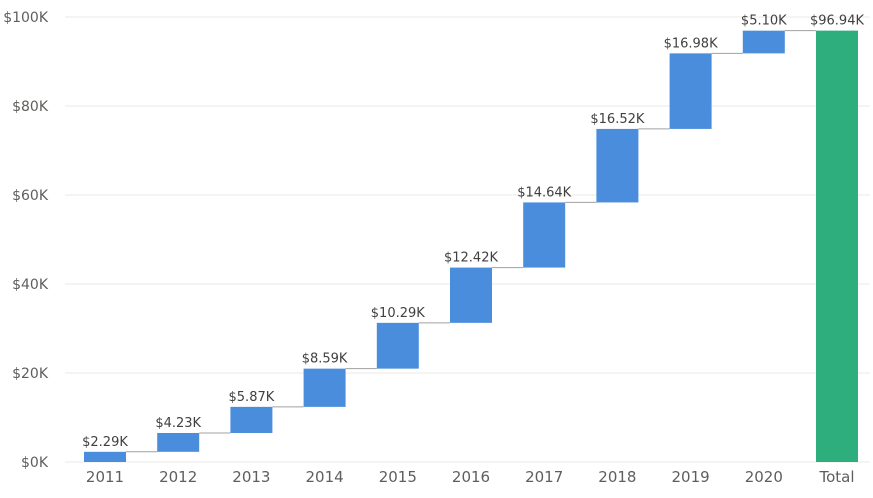 Image resolution: width=873 pixels, height=498 pixels. Describe the element at coordinates (691, 477) in the screenshot. I see `x-tick-label: 2019` at that location.